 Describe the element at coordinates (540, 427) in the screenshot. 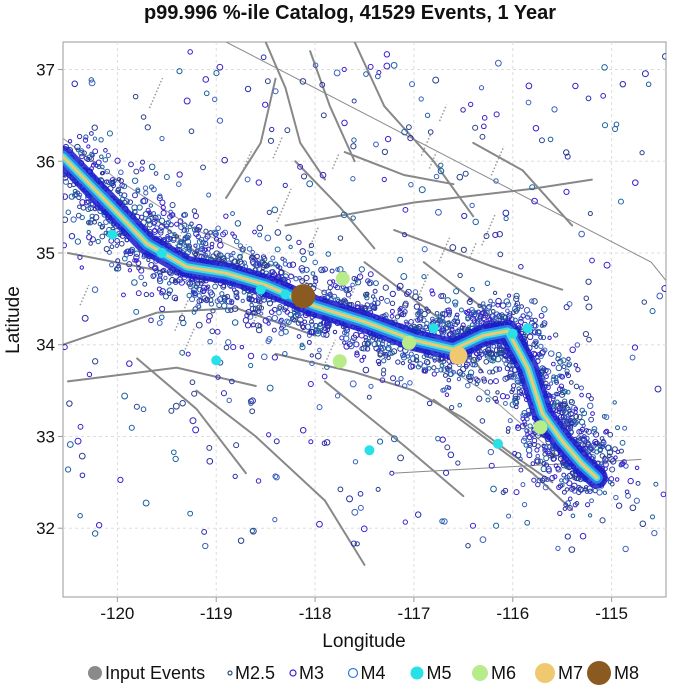

I see `large-event-m6` at that location.